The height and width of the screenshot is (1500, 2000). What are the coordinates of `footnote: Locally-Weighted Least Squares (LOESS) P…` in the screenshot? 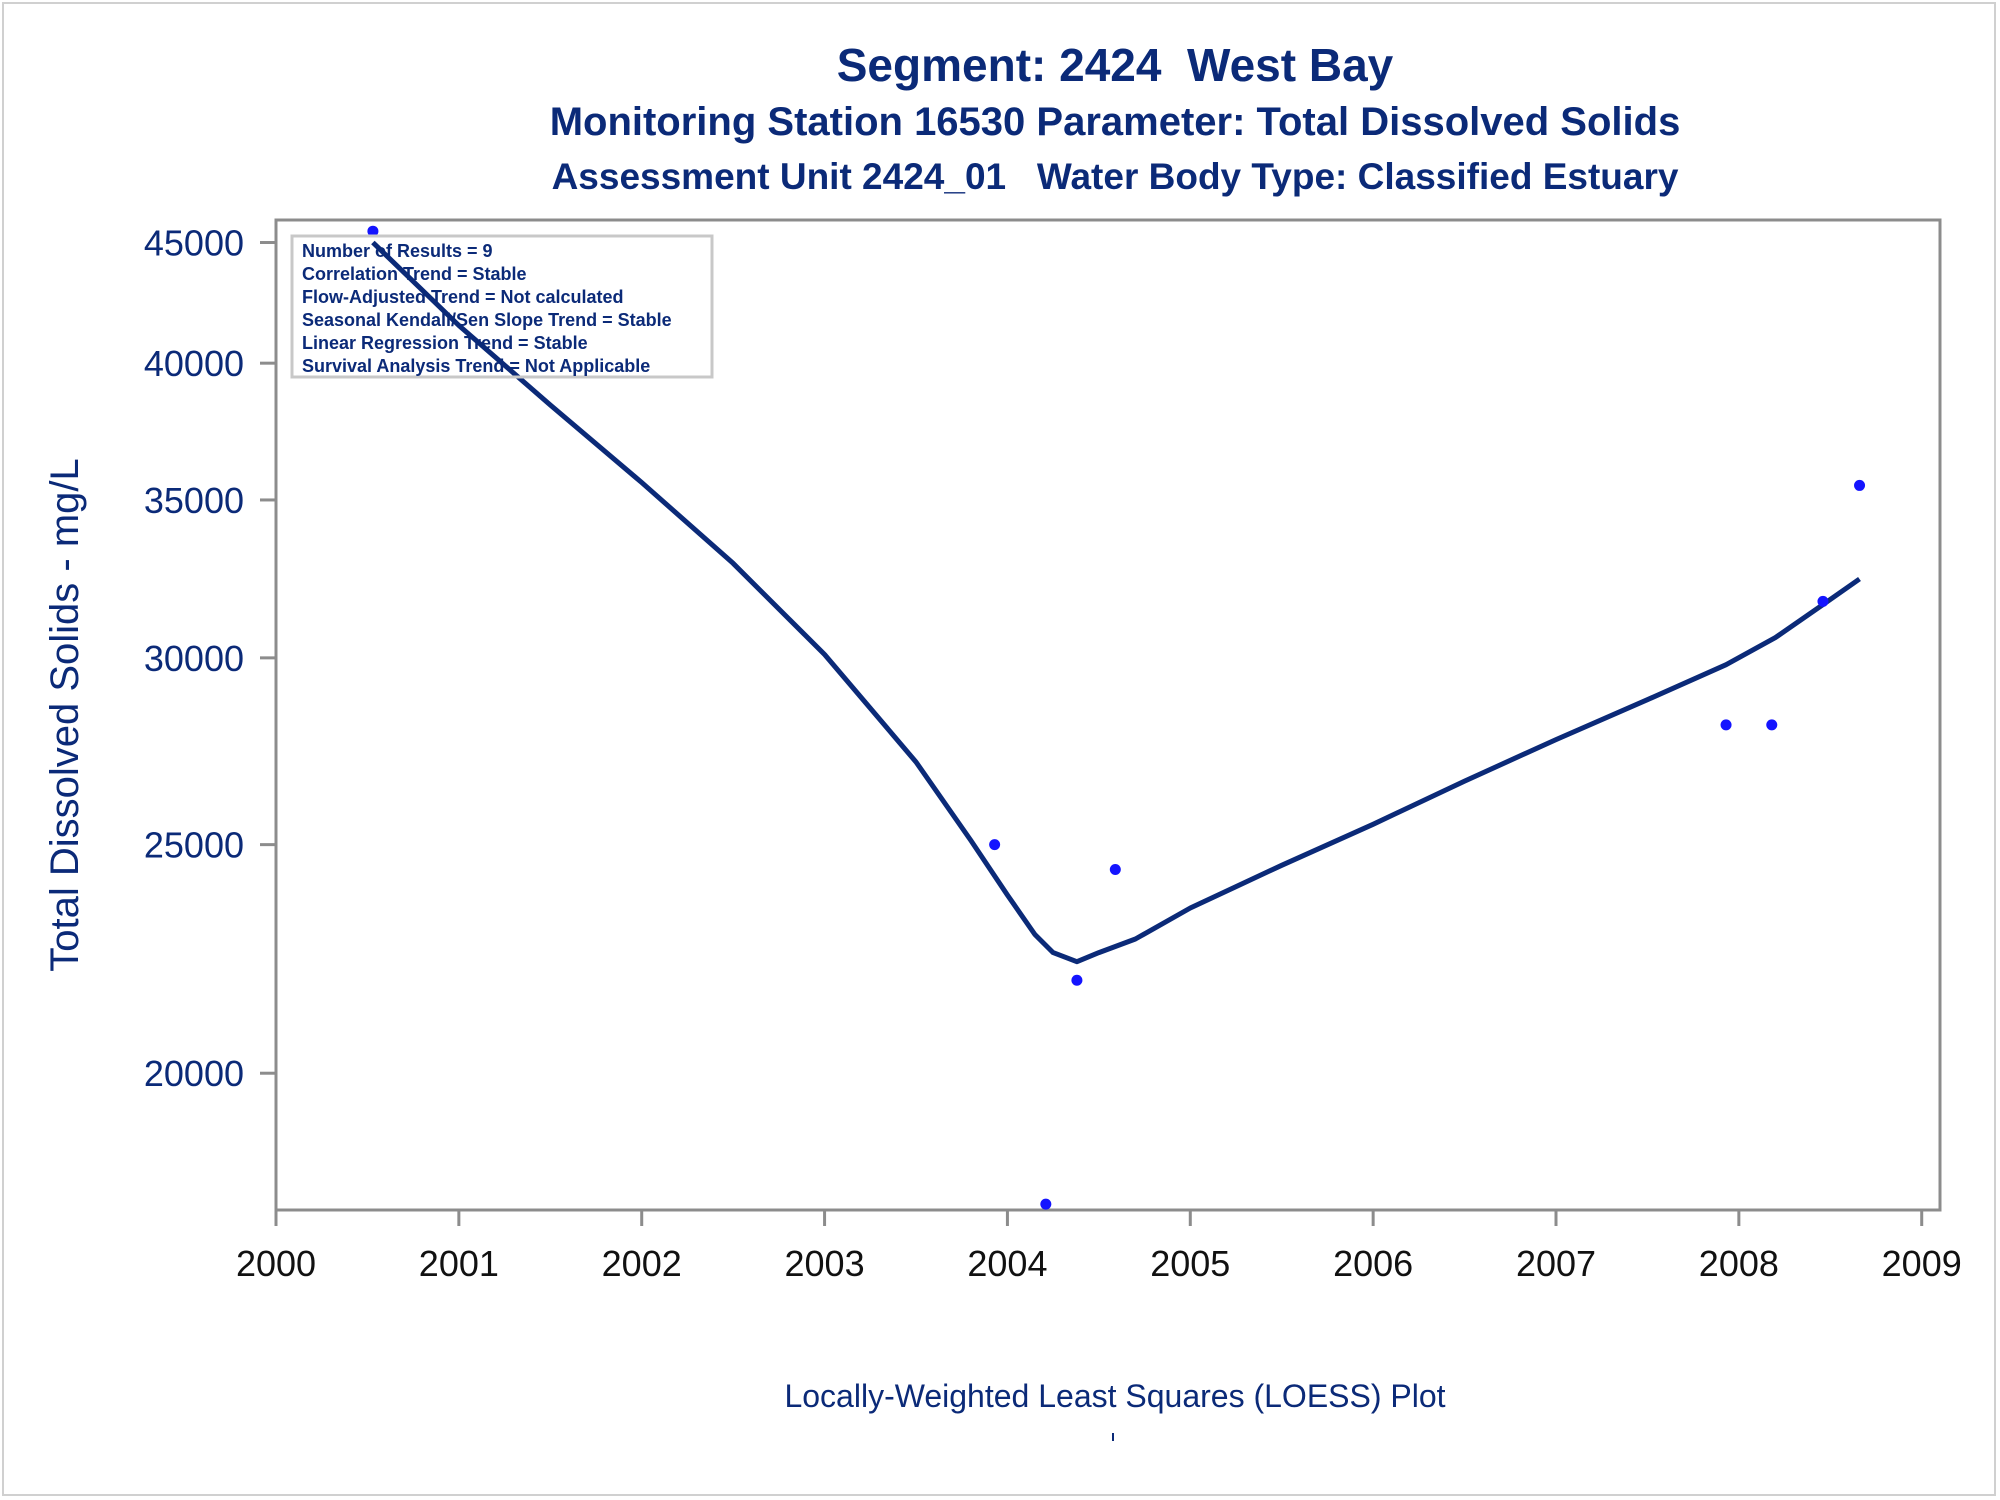 It's located at (1115, 1396).